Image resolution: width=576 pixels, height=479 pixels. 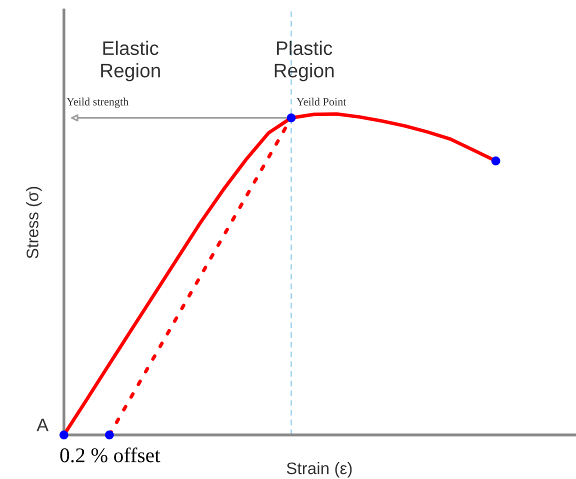 What do you see at coordinates (319, 470) in the screenshot?
I see `x-axis-title: Strain (ε)` at bounding box center [319, 470].